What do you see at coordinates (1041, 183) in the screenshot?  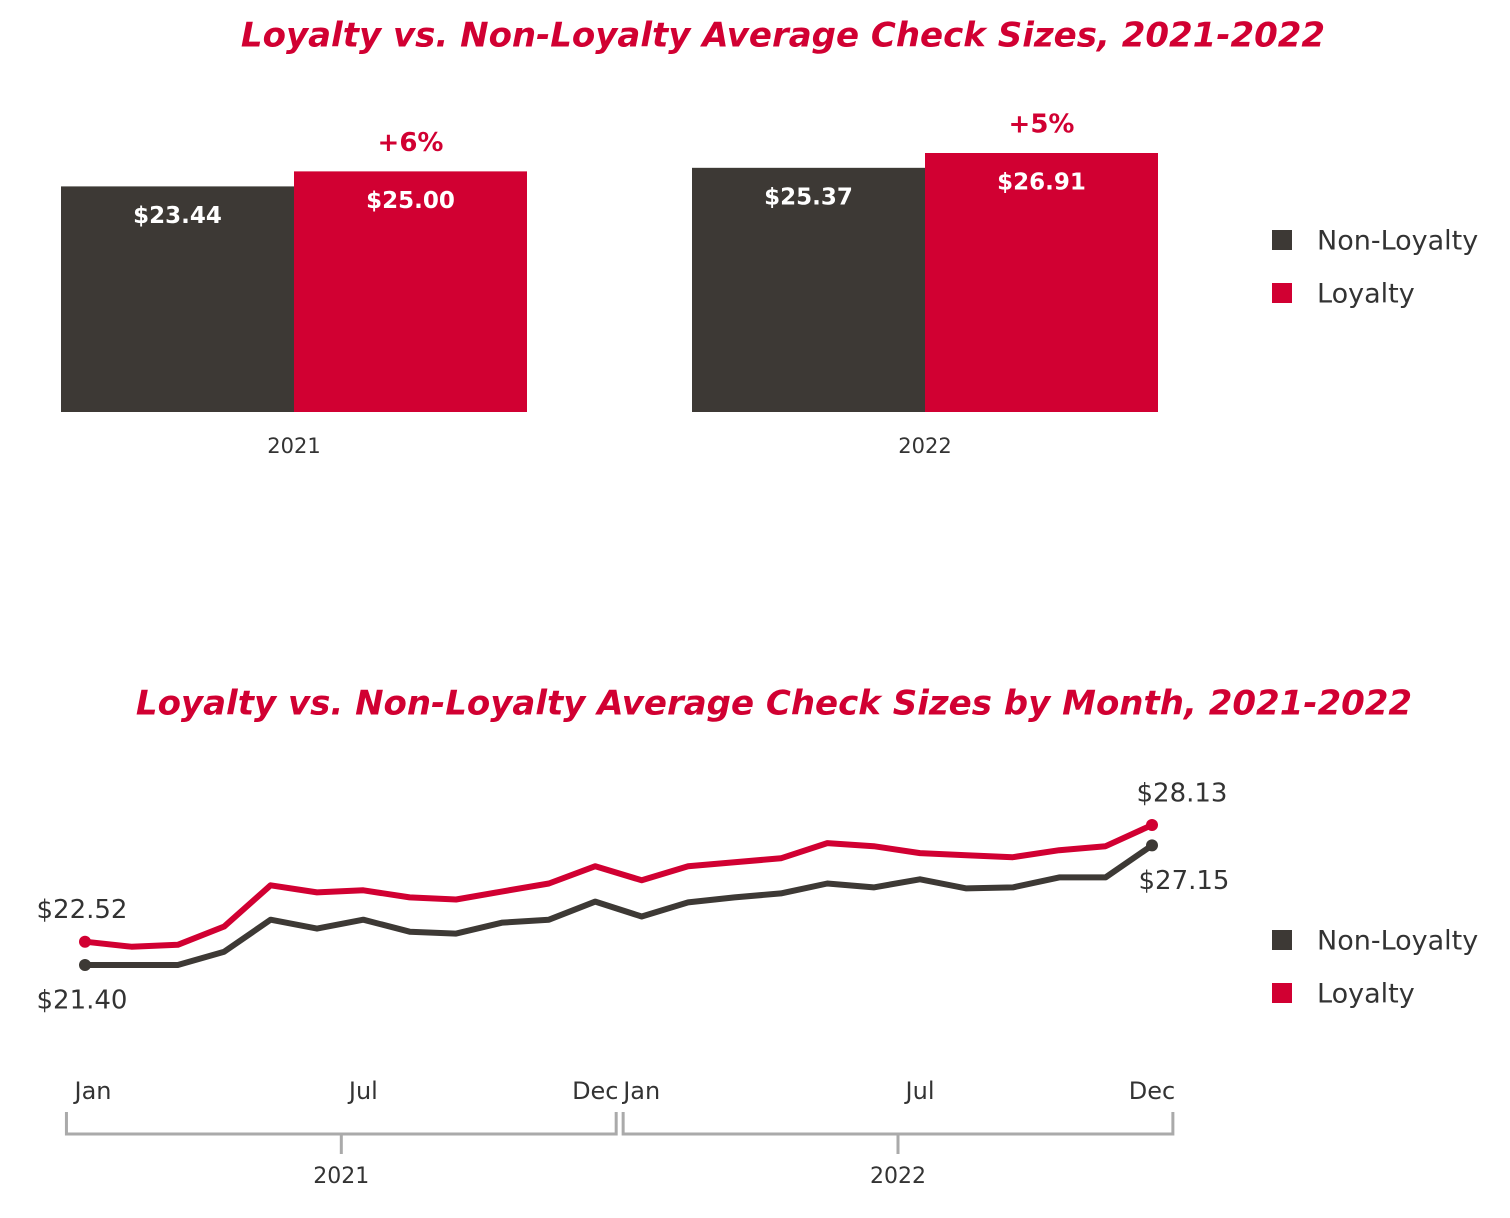 I see `value-label: $26.91` at bounding box center [1041, 183].